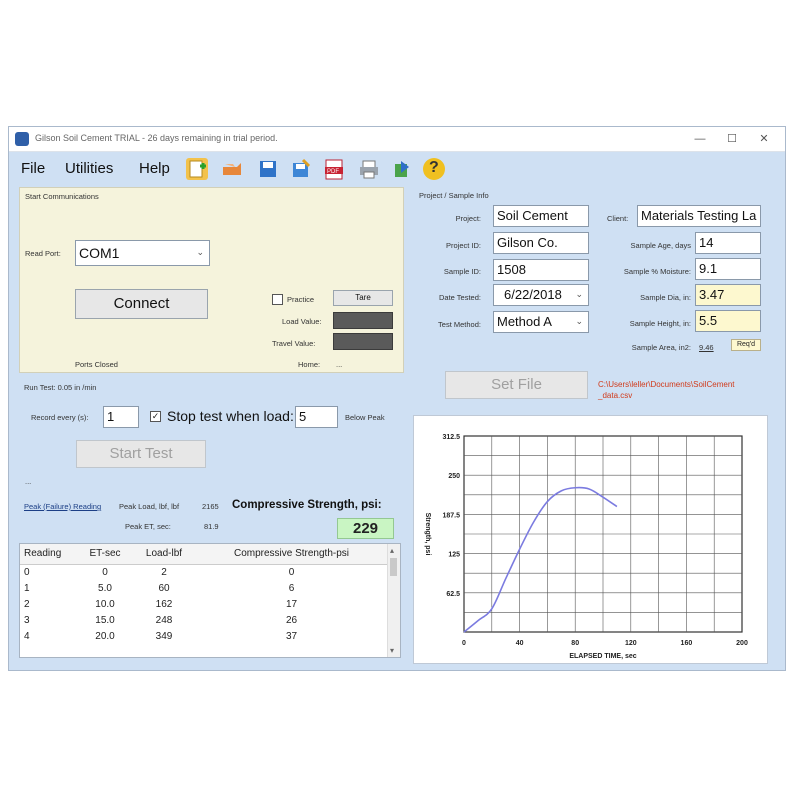 The image size is (800, 800). I want to click on save-icon, so click(268, 169).